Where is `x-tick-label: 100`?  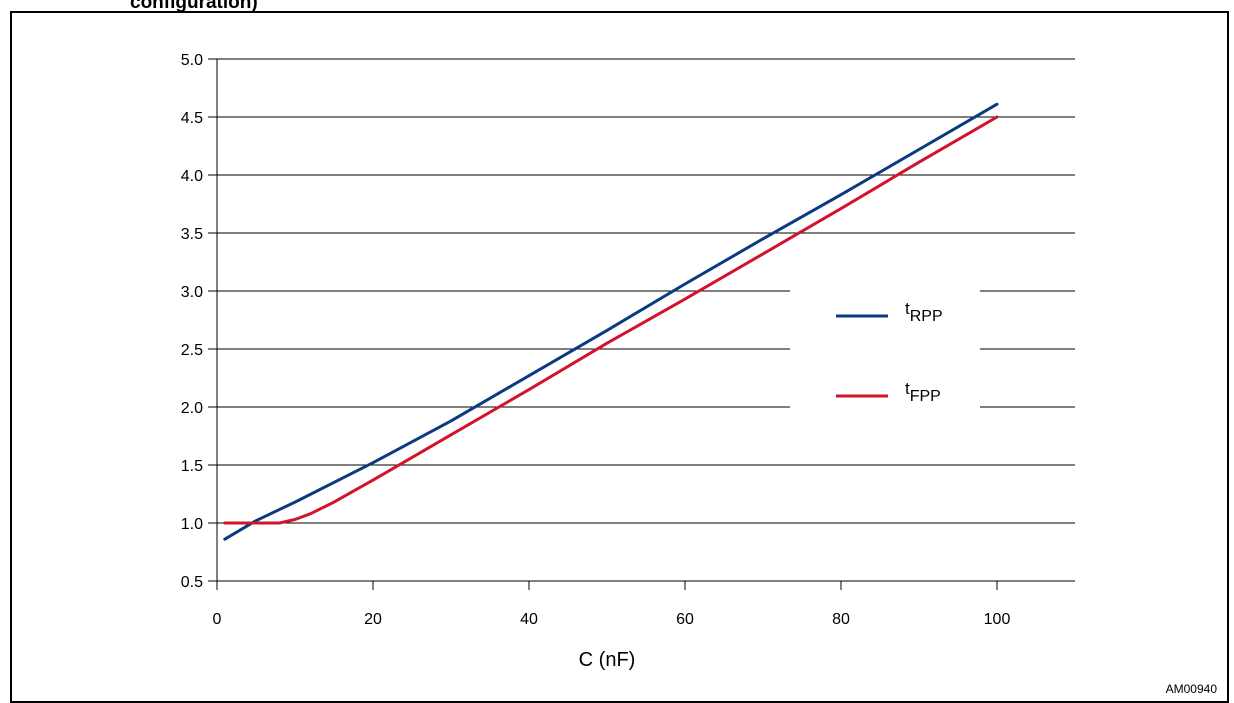 x-tick-label: 100 is located at coordinates (997, 619).